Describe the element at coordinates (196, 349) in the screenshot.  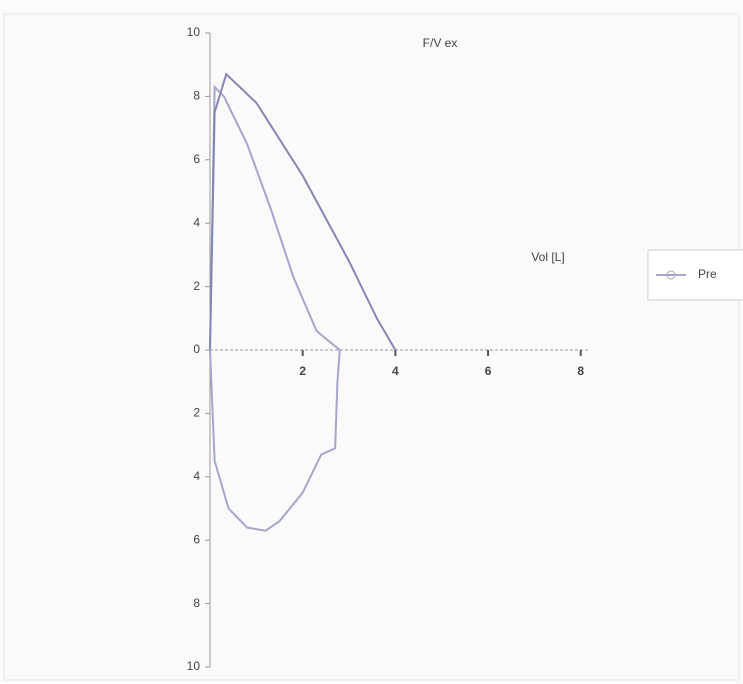
I see `y-tick-label: 0` at that location.